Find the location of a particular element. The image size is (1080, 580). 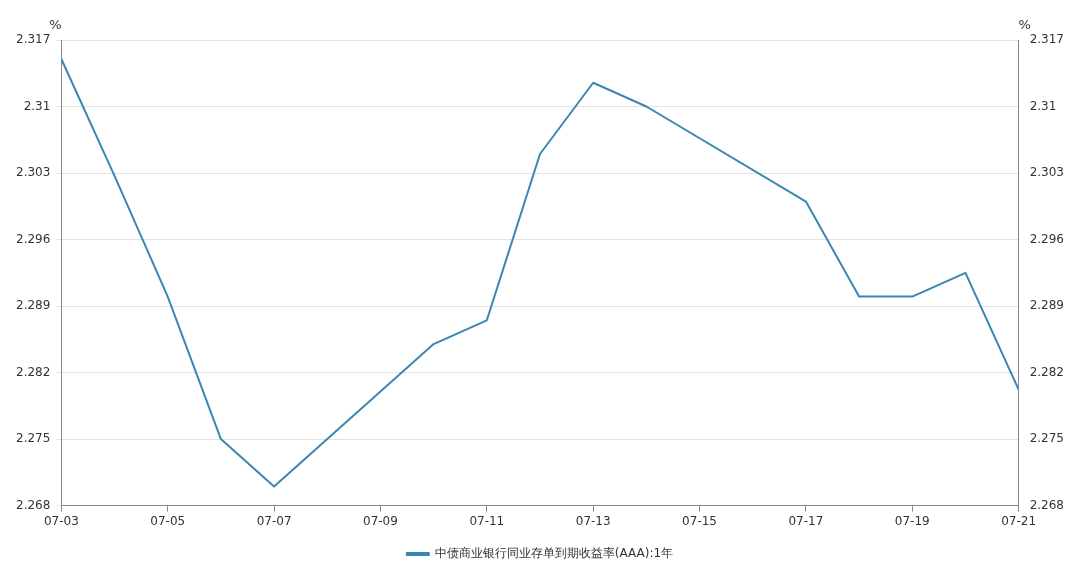

y-tick-label: 2.289 is located at coordinates (33, 305).